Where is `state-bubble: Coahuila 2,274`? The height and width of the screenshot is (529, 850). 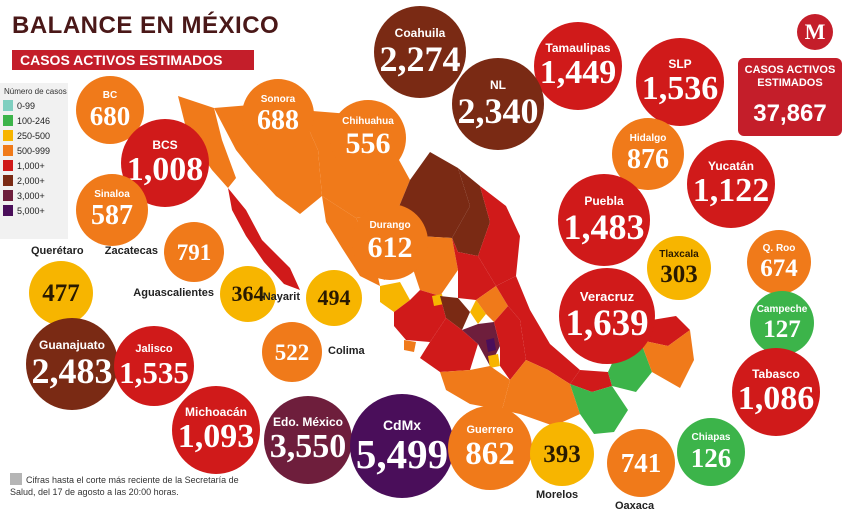 state-bubble: Coahuila 2,274 is located at coordinates (420, 52).